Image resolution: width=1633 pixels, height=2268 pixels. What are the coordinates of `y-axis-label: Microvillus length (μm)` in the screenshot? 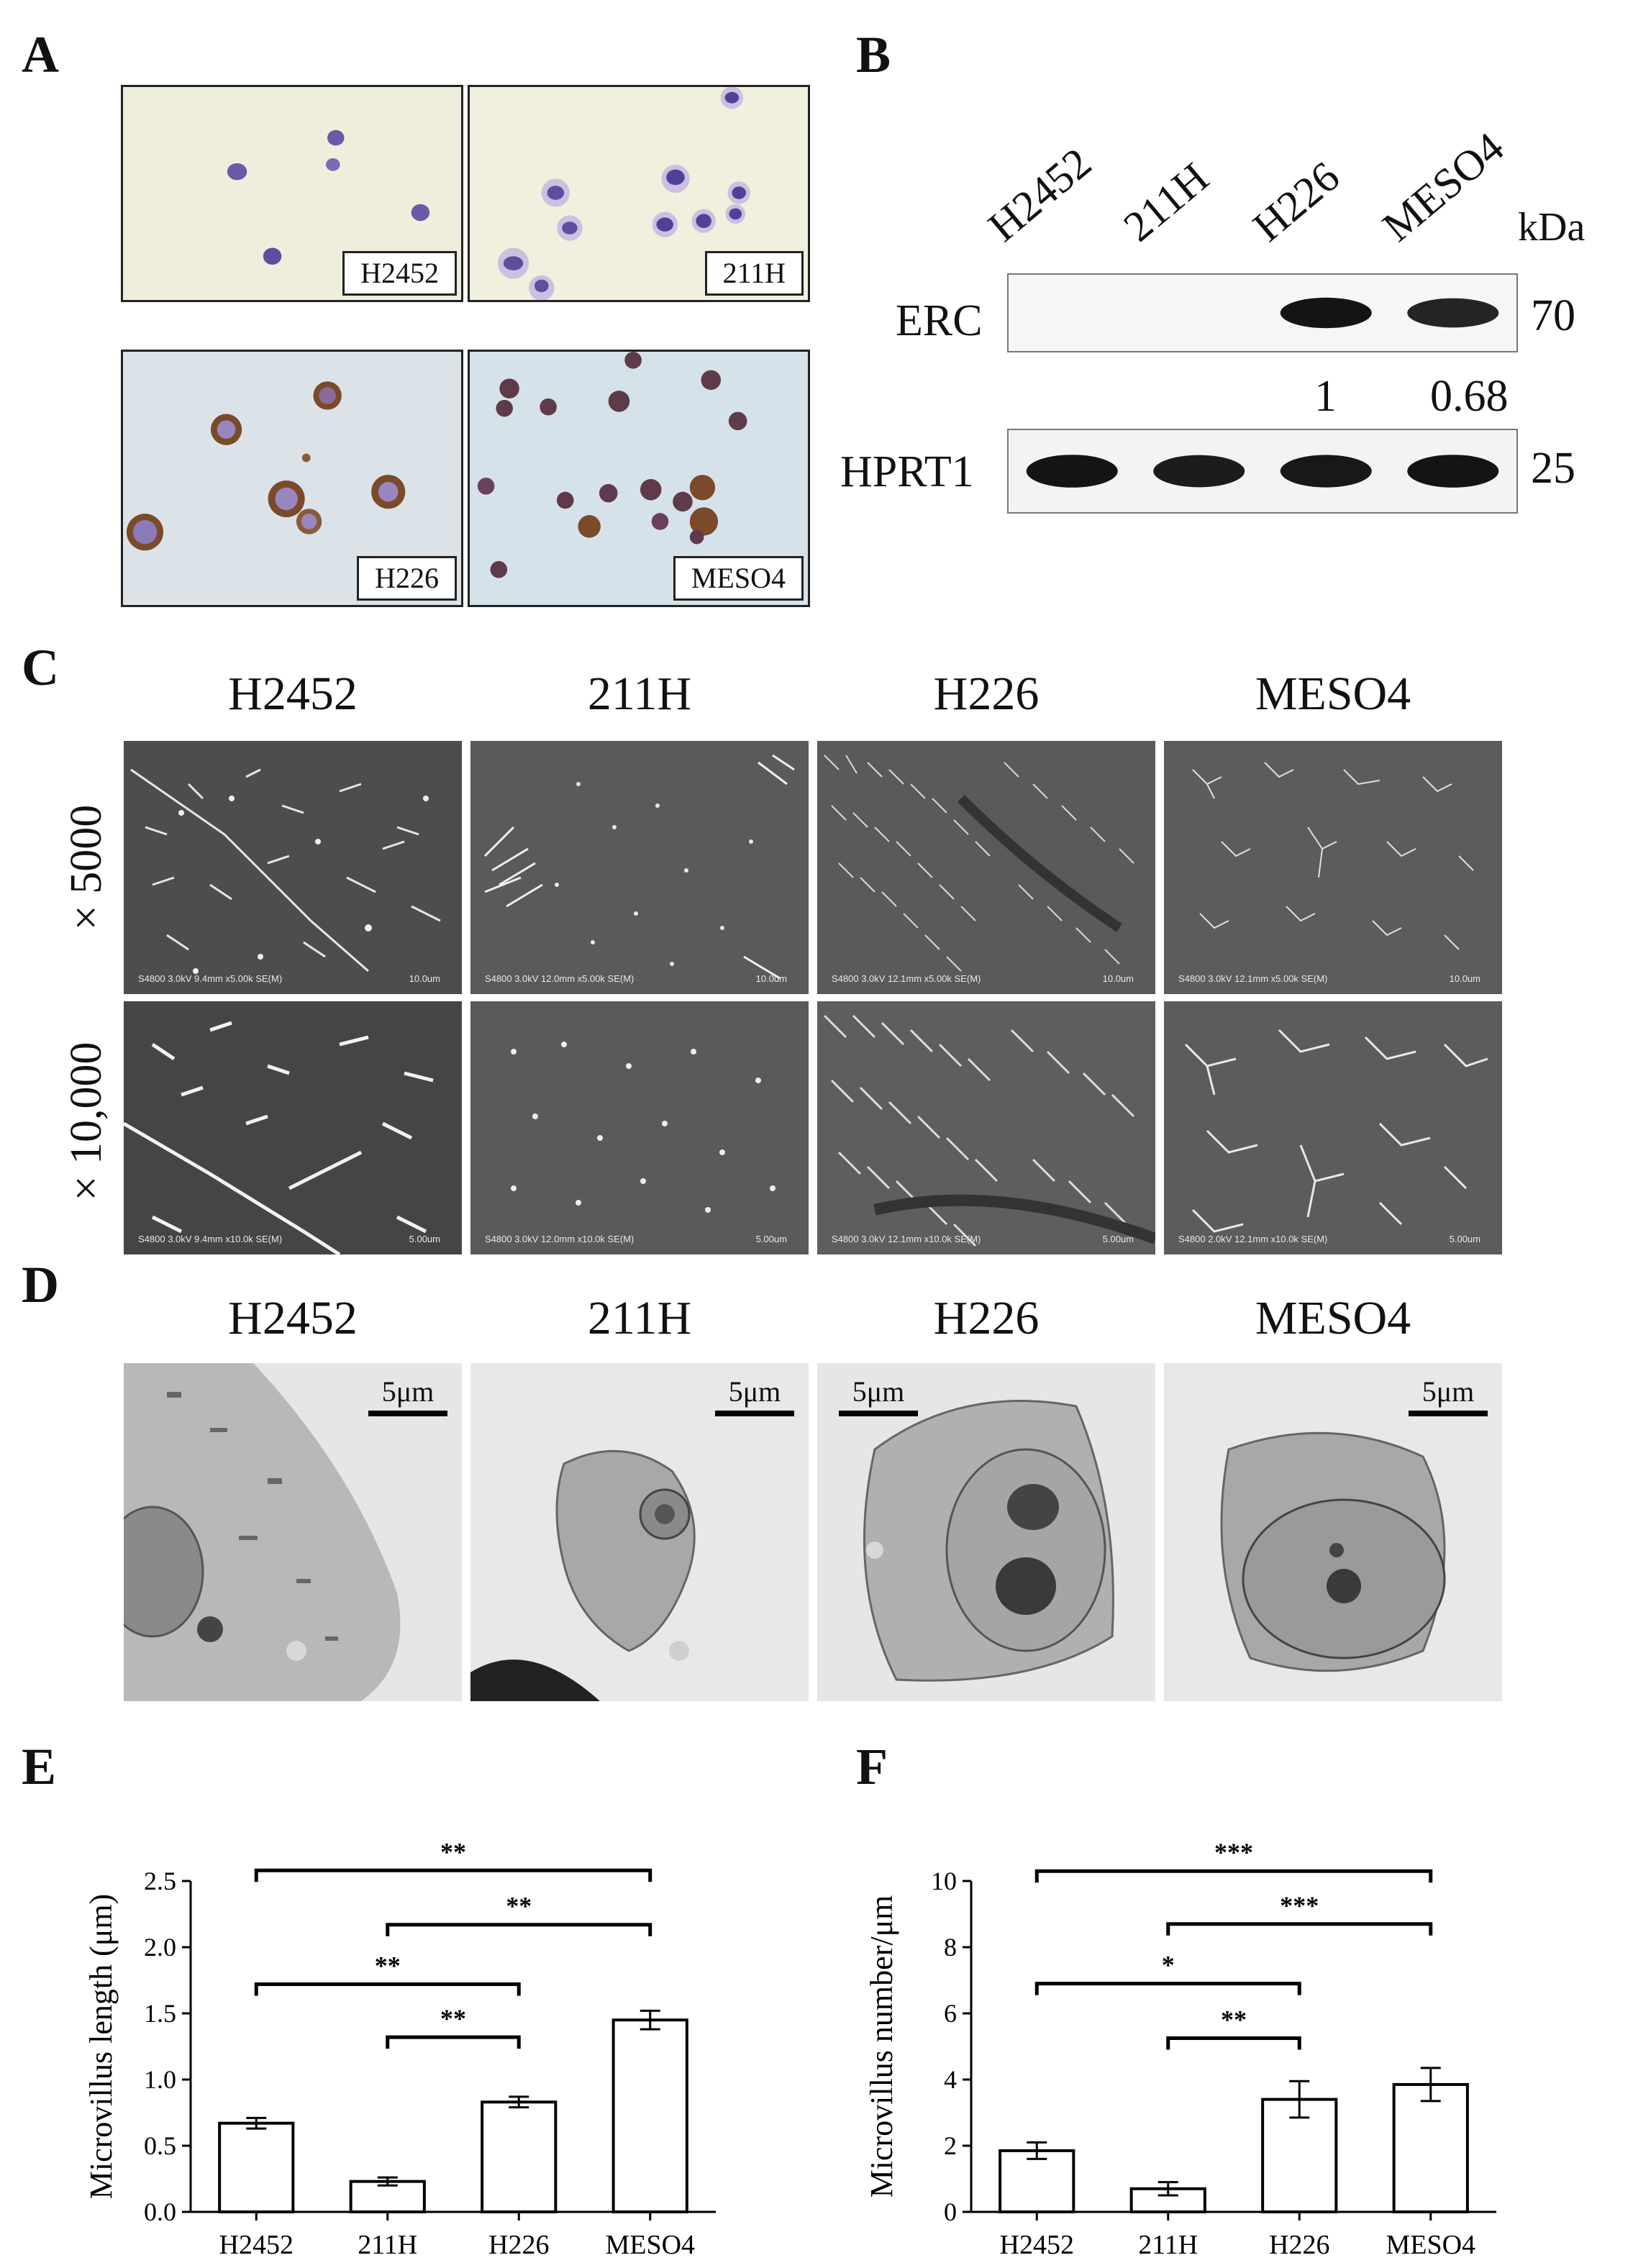 It's located at (101, 2046).